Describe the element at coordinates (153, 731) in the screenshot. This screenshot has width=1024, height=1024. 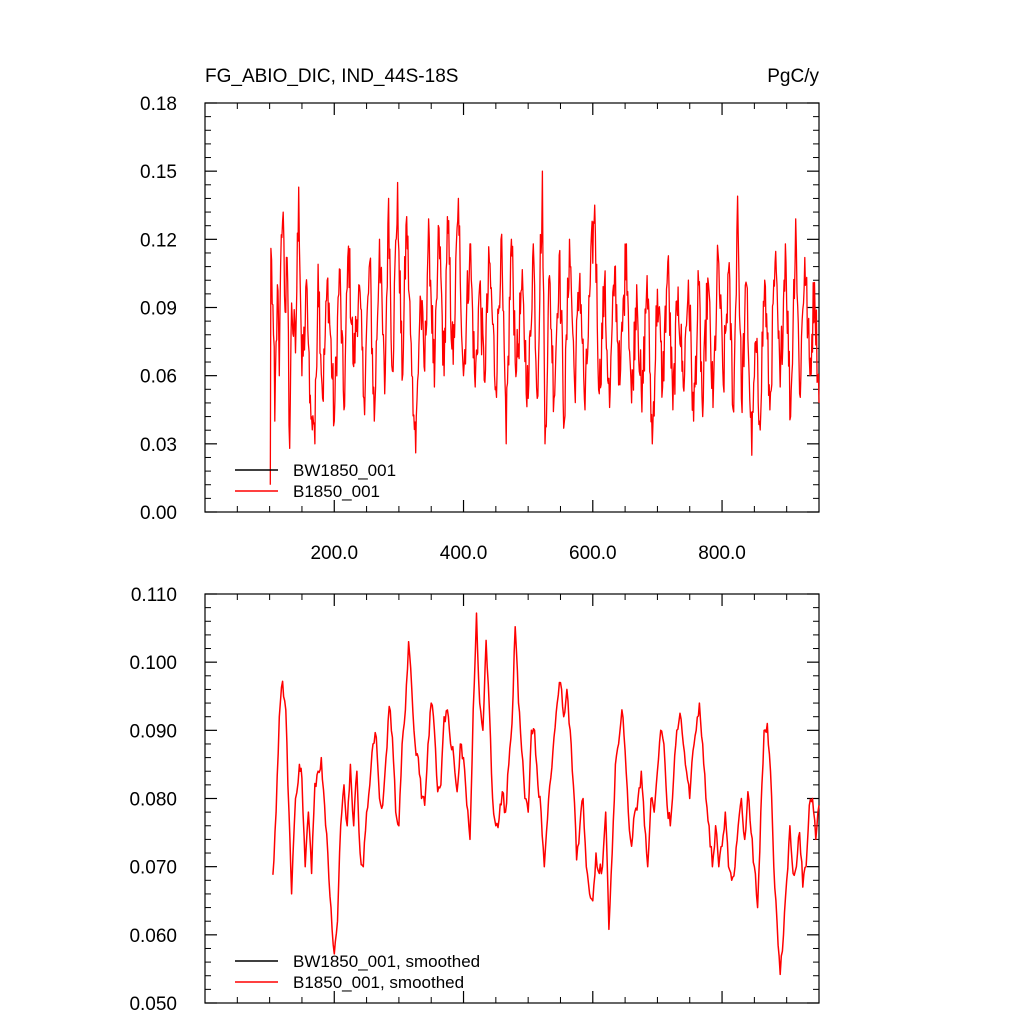
I see `bottom-y-tick-label: 0.090` at that location.